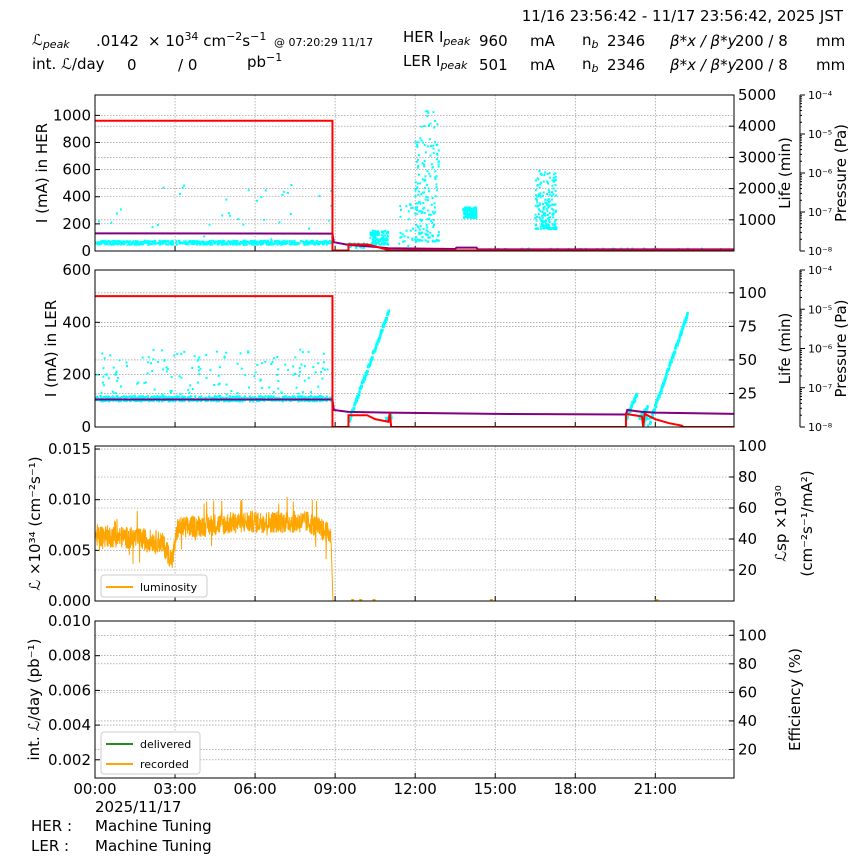 This screenshot has width=864, height=864. Describe the element at coordinates (435, 62) in the screenshot. I see `ler-ipeak-label: LER Ipeak` at that location.